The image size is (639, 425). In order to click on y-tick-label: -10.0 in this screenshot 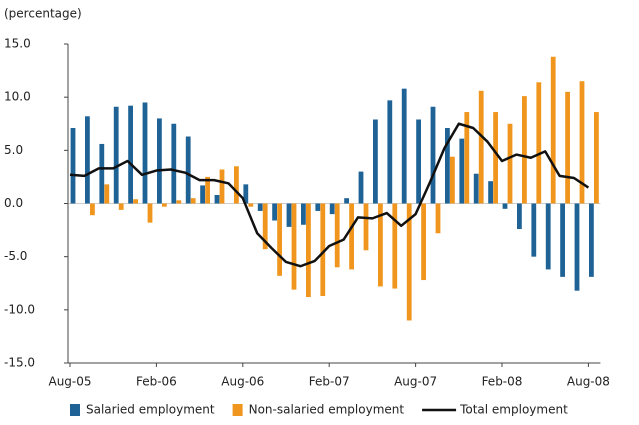, I will do `click(19, 309)`.